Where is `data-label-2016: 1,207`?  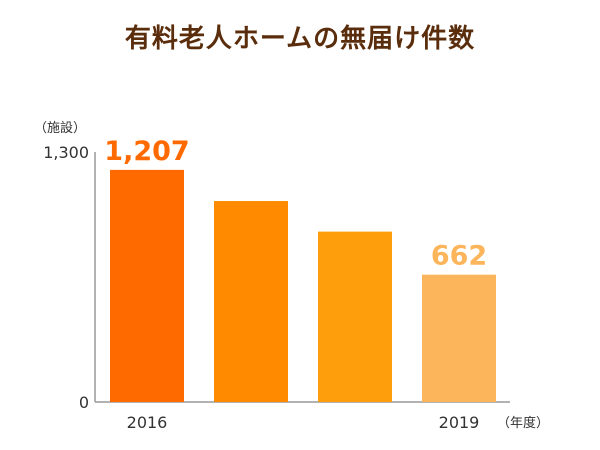 data-label-2016: 1,207 is located at coordinates (146, 151).